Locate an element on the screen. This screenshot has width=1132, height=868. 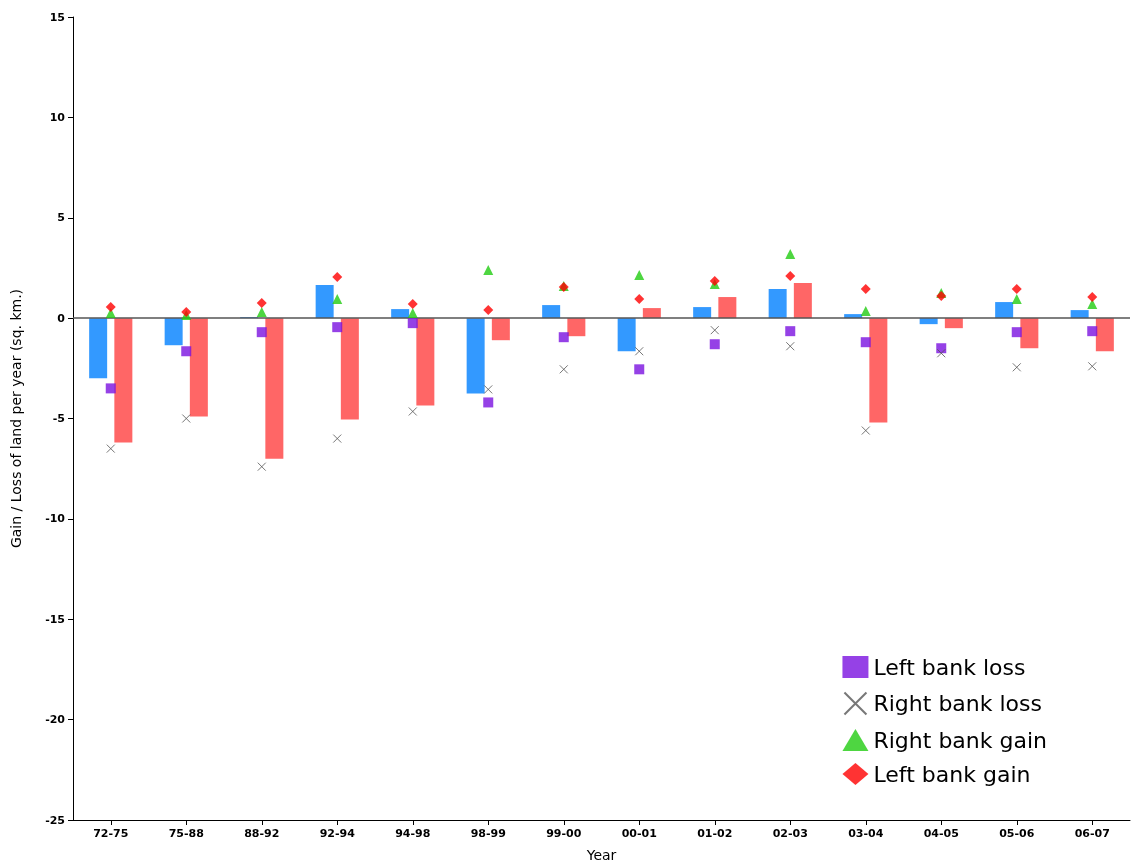
x-tick-label: 05-06 is located at coordinates (1017, 833).